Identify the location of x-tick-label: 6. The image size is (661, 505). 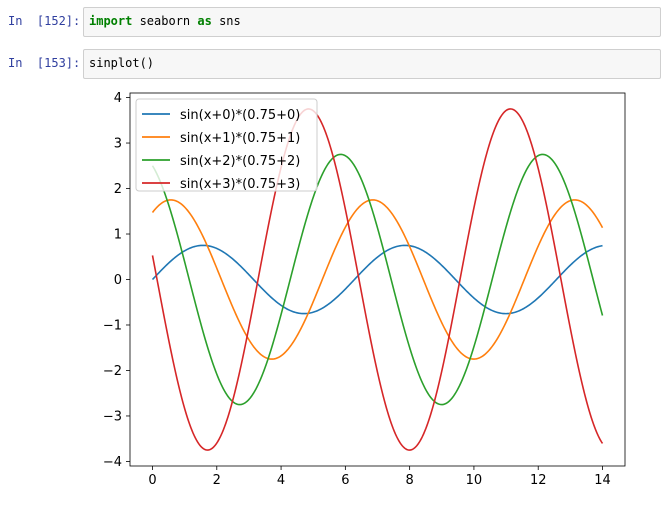
(345, 480).